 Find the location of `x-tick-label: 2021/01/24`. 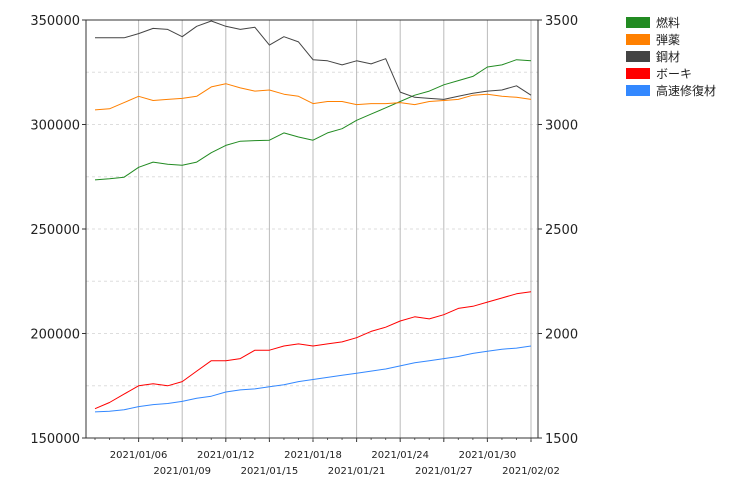

x-tick-label: 2021/01/24 is located at coordinates (400, 455).